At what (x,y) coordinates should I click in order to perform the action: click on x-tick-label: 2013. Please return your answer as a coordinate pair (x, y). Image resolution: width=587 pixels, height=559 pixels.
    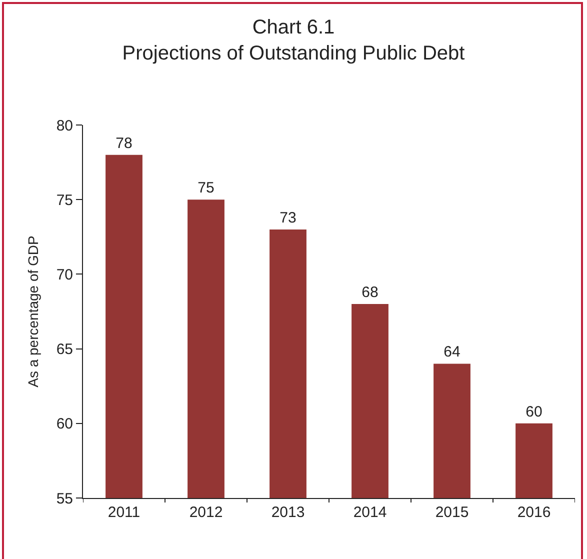
    Looking at the image, I should click on (288, 512).